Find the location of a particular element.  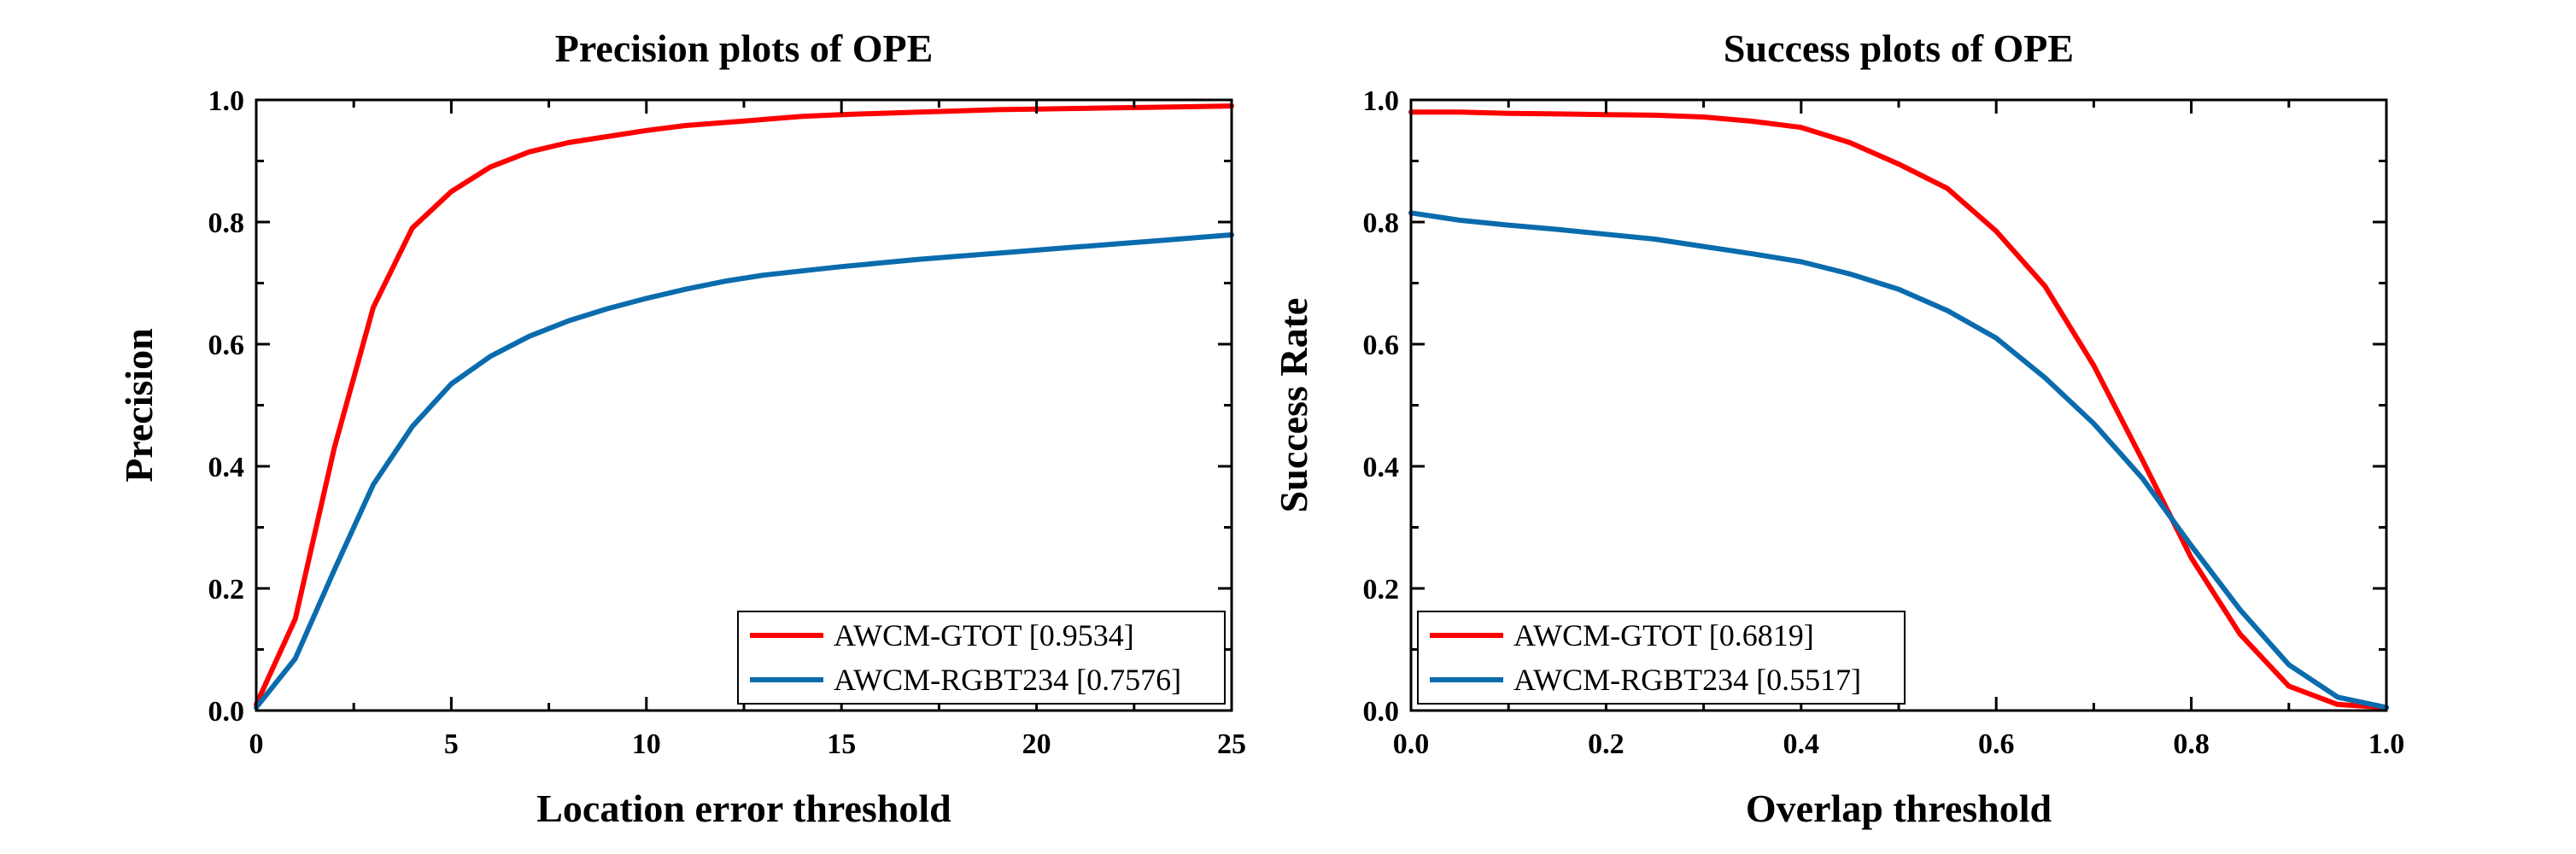

x-axis-label: Location error threshold is located at coordinates (743, 808).